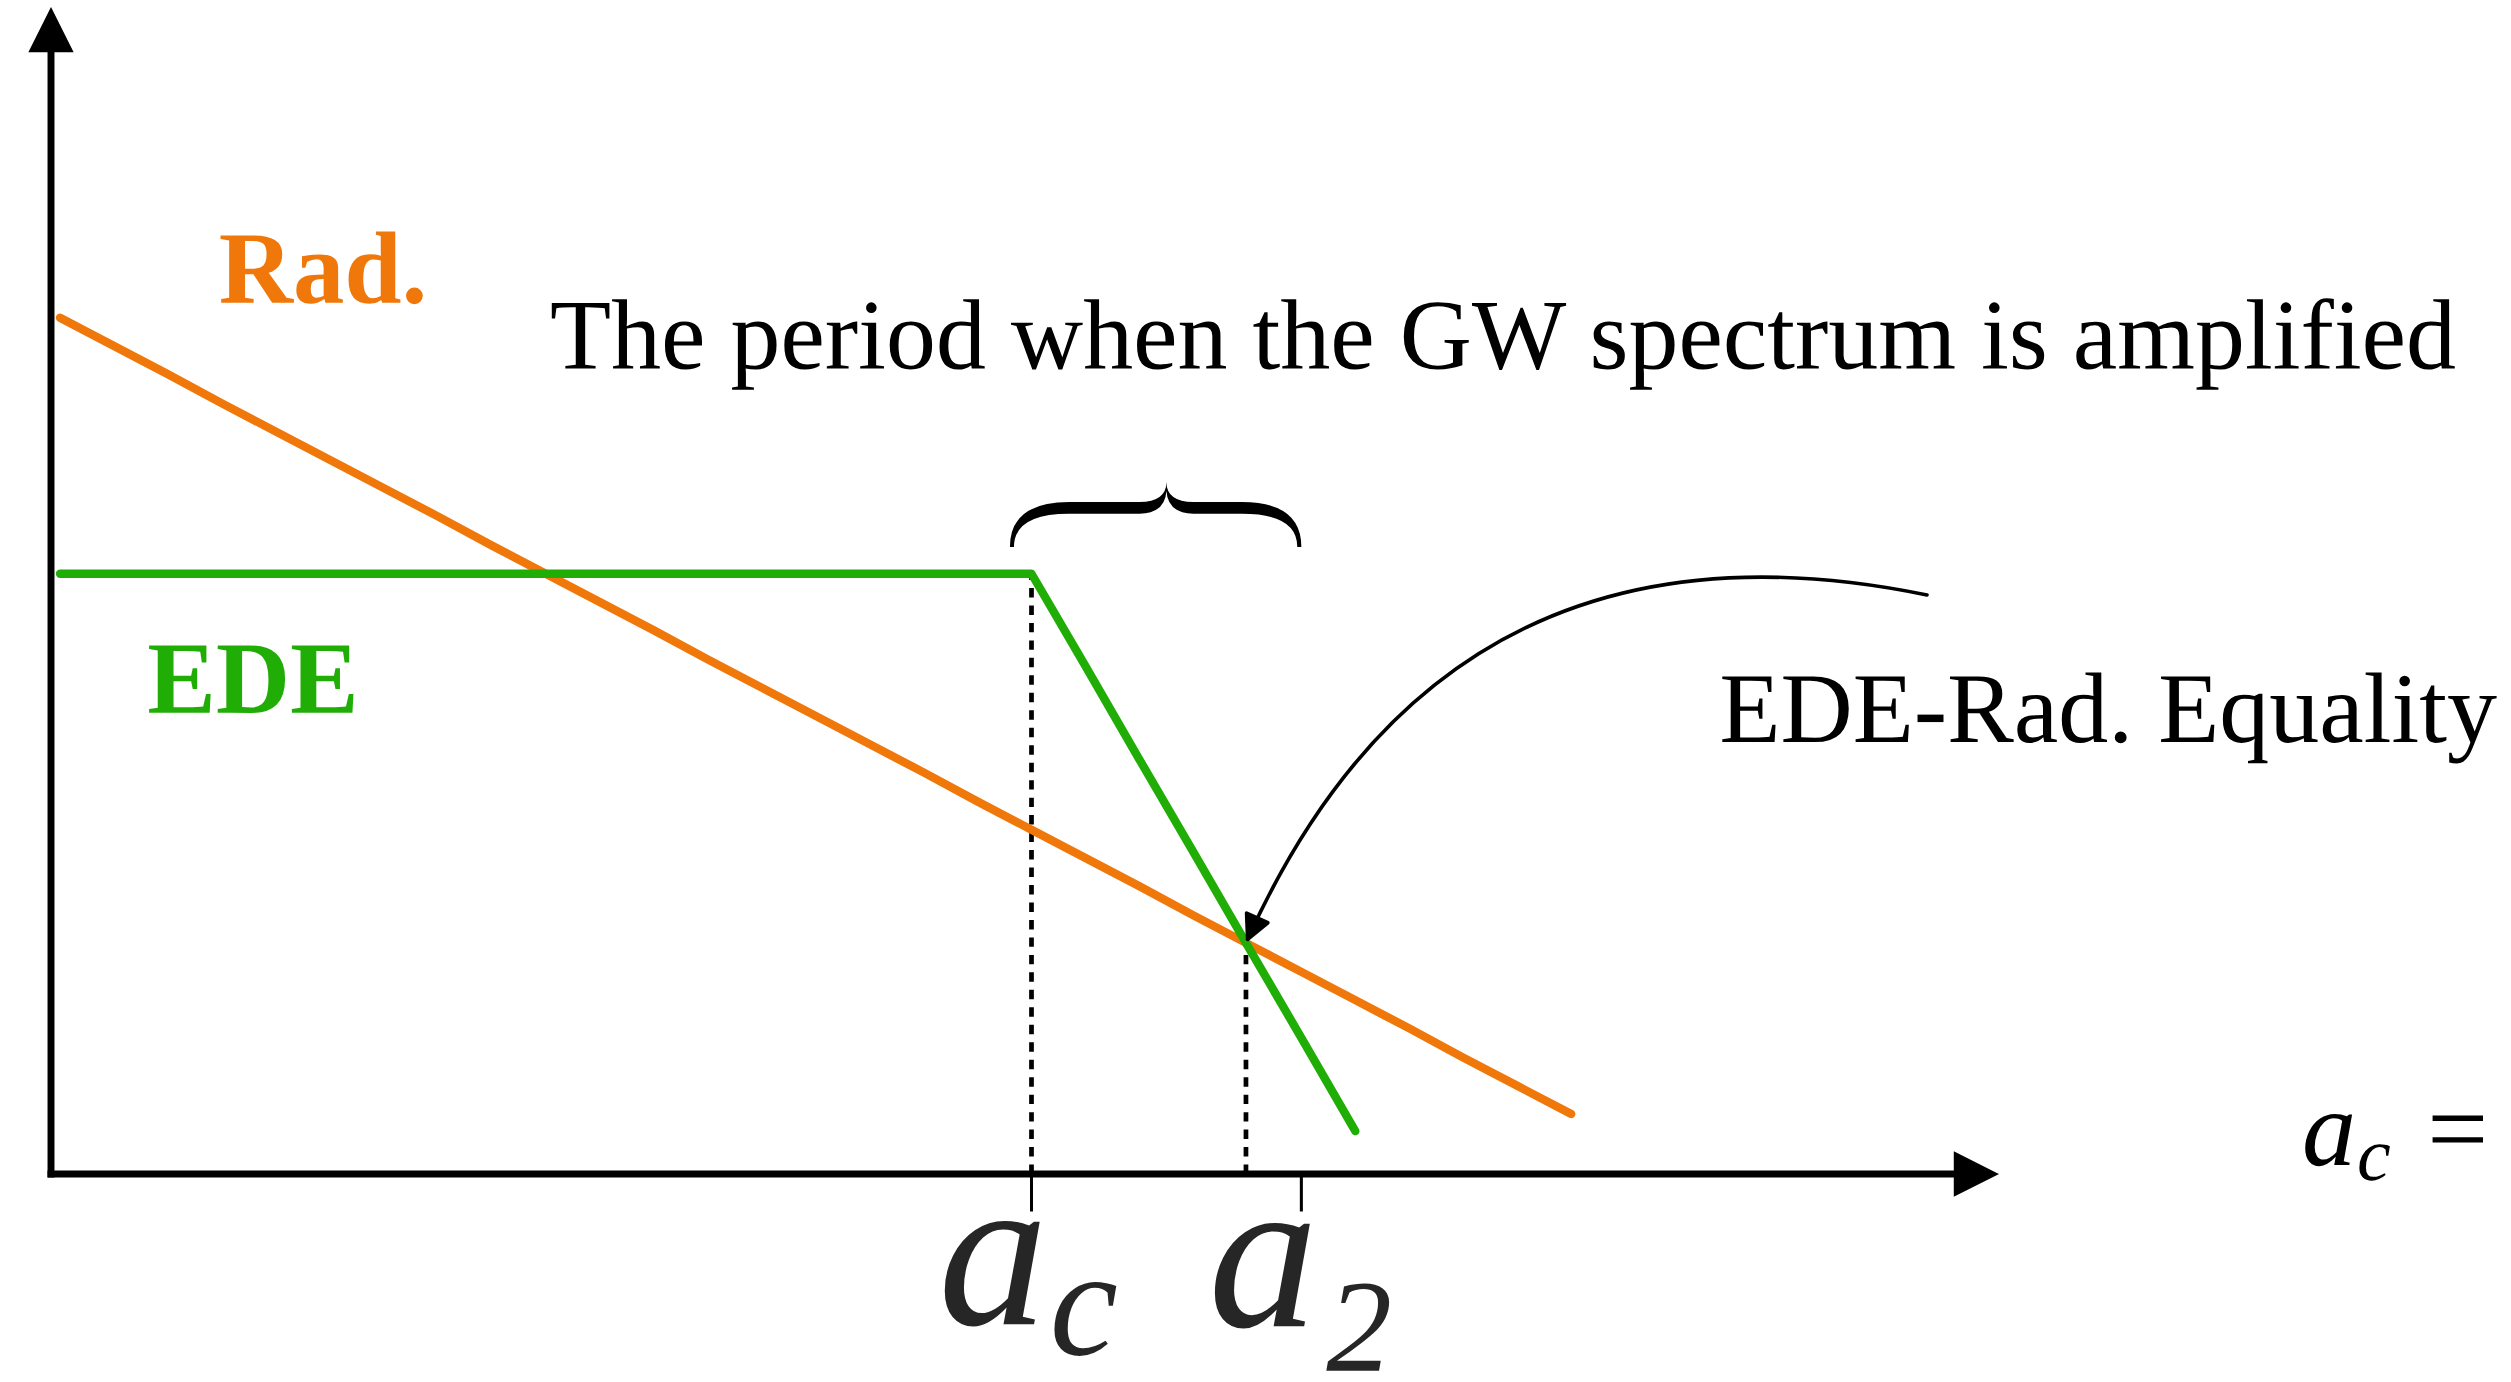 This screenshot has width=2511, height=1382. Describe the element at coordinates (1503, 344) in the screenshot. I see `annotation: The period when the GW spectrum is amplified` at that location.